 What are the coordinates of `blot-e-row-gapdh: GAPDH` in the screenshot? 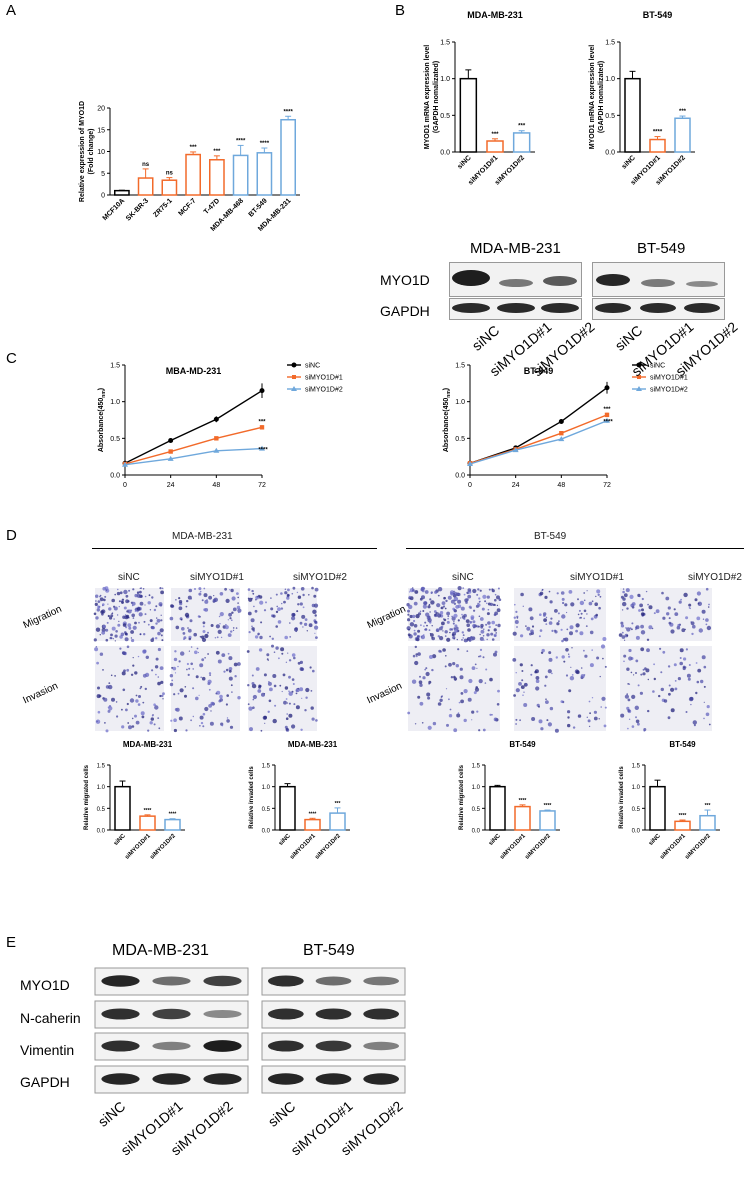 It's located at (45, 1082).